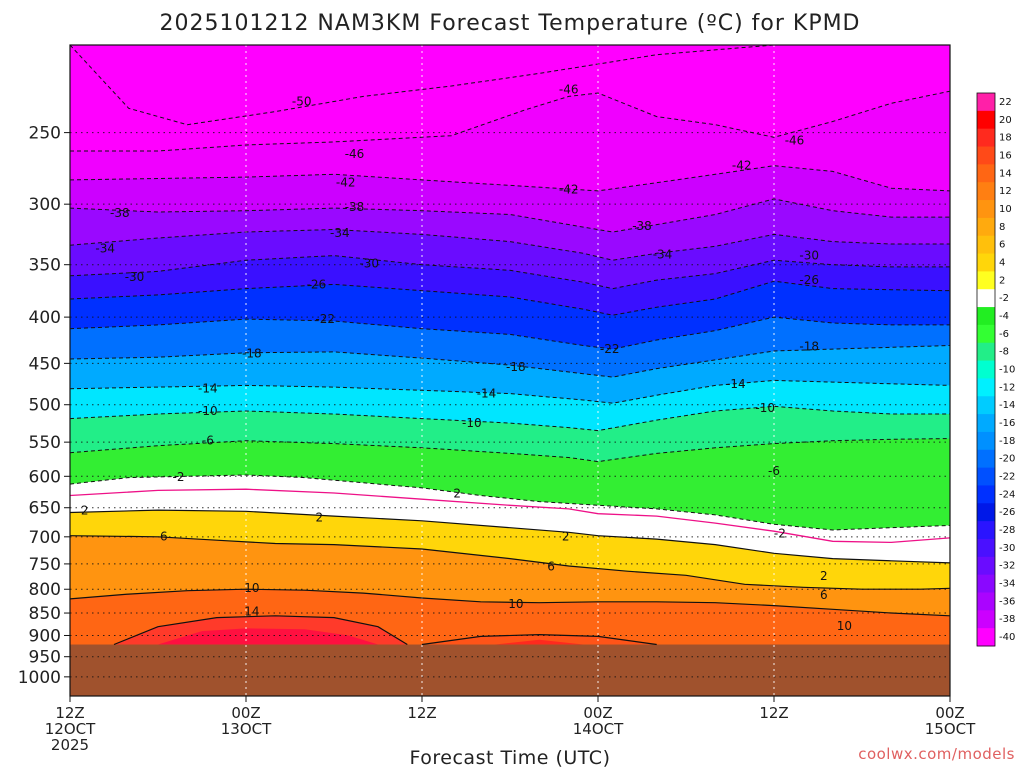  I want to click on colorbar-label: -26, so click(1007, 512).